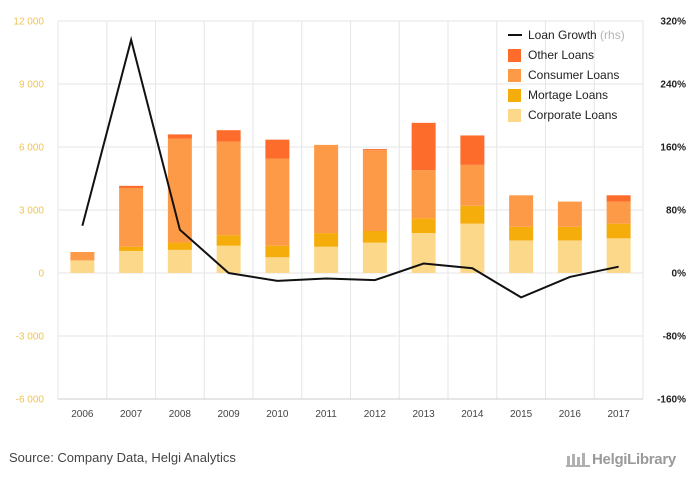  Describe the element at coordinates (612, 35) in the screenshot. I see `legend-rhs-note: (rhs)` at that location.